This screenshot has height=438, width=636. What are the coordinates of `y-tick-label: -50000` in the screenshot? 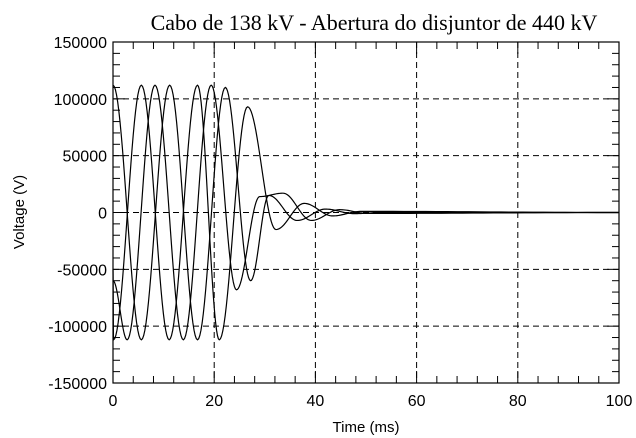 It's located at (82, 270).